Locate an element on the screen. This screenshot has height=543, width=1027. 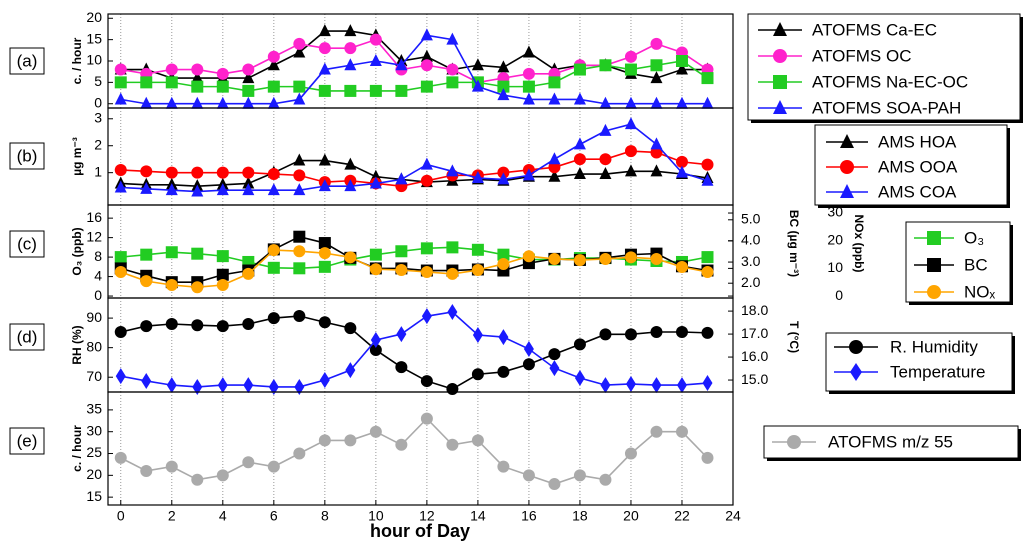
y-tick-label: 4 is located at coordinates (98, 275).